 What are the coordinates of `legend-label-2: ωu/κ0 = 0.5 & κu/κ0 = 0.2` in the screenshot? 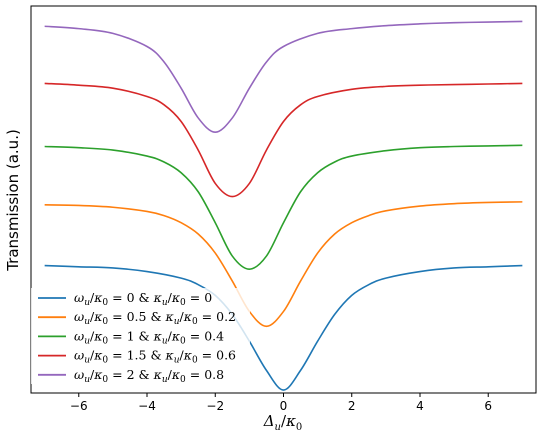 It's located at (155, 318).